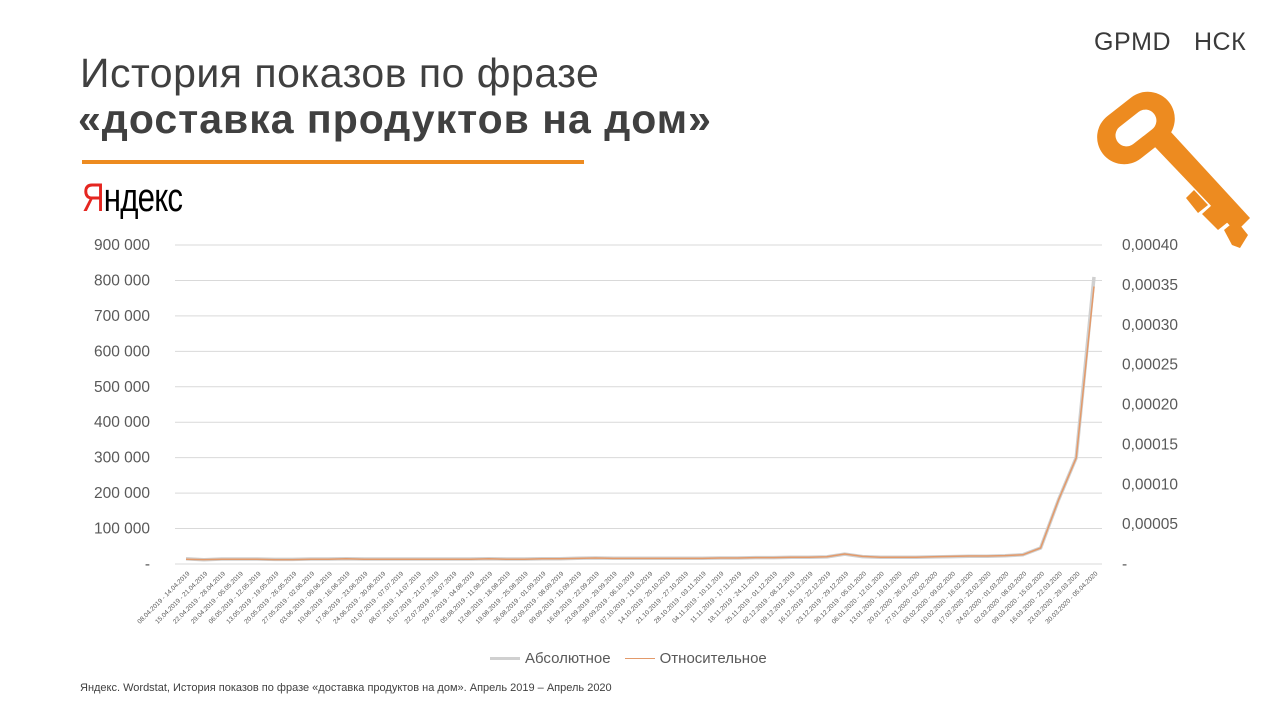 The height and width of the screenshot is (720, 1280). I want to click on yandex-logo: Яндекс, so click(132, 198).